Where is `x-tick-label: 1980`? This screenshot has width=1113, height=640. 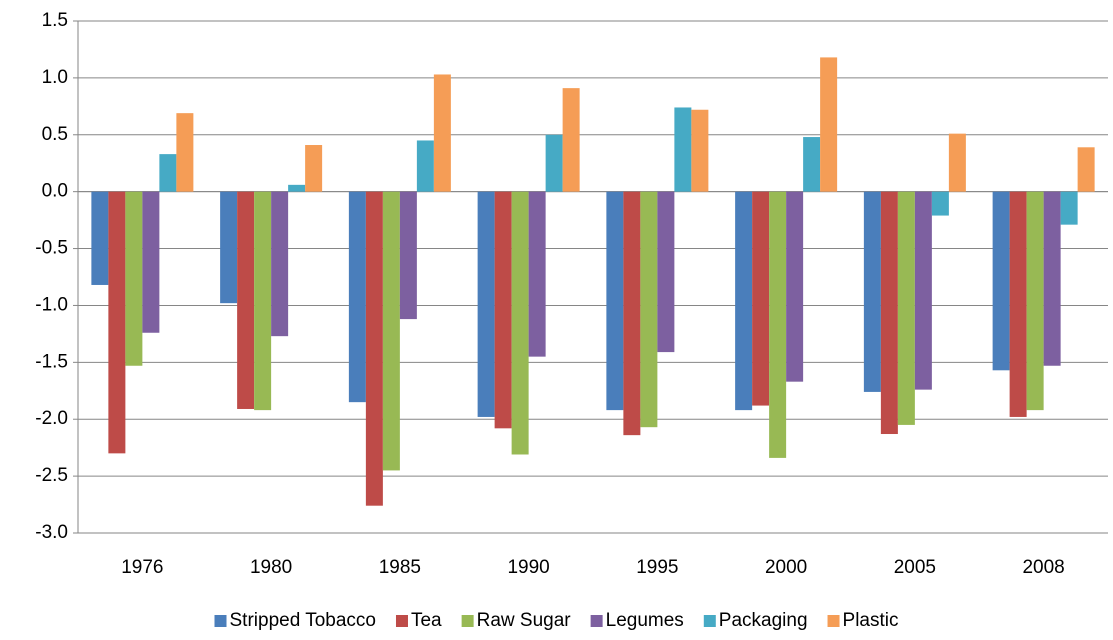
x-tick-label: 1980 is located at coordinates (271, 567).